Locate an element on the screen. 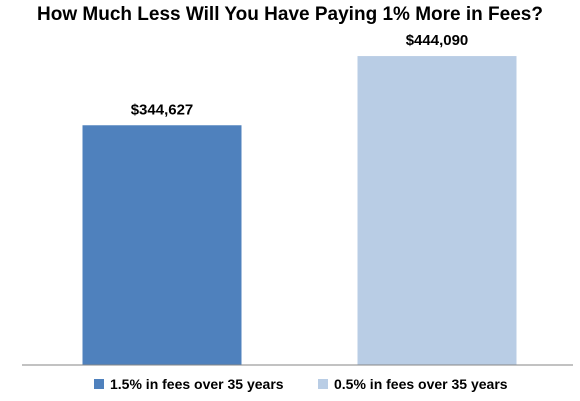 This screenshot has width=580, height=401. legend-item-1: 1.5% in fees over 35 years is located at coordinates (189, 384).